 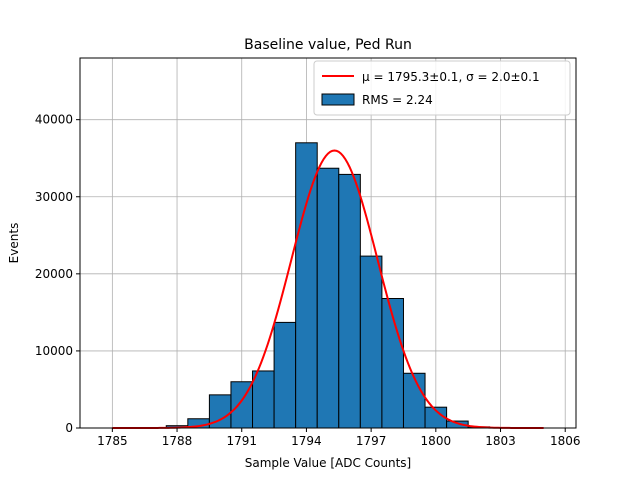 I want to click on x-axis-label: Sample Value [ADC Counts], so click(x=328, y=463).